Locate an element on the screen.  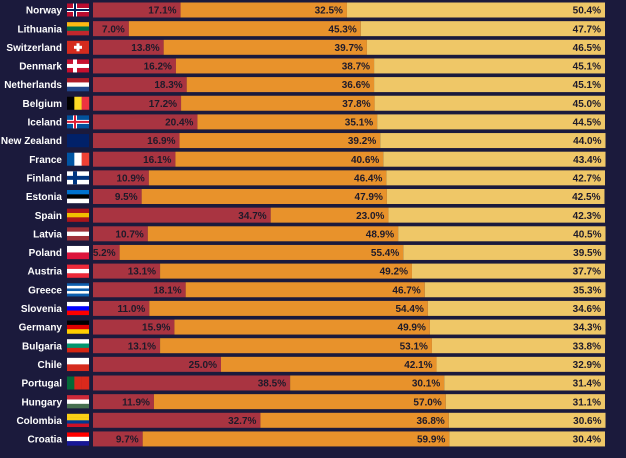
category-label: New Zealand is located at coordinates (31, 141).